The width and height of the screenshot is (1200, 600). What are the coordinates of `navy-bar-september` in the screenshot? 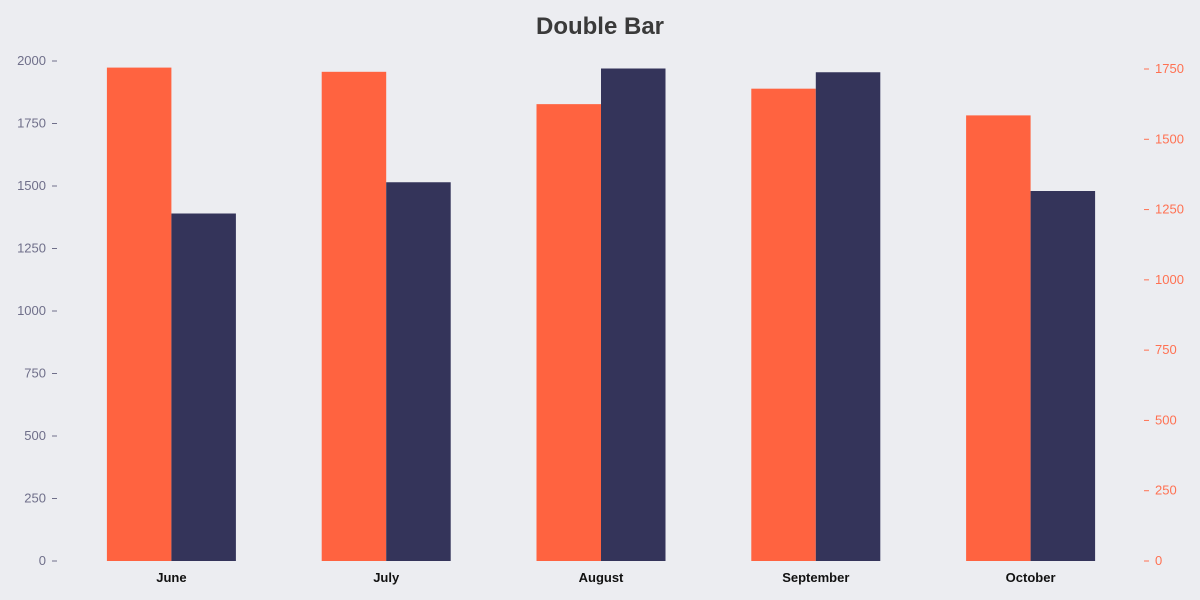 It's located at (848, 316).